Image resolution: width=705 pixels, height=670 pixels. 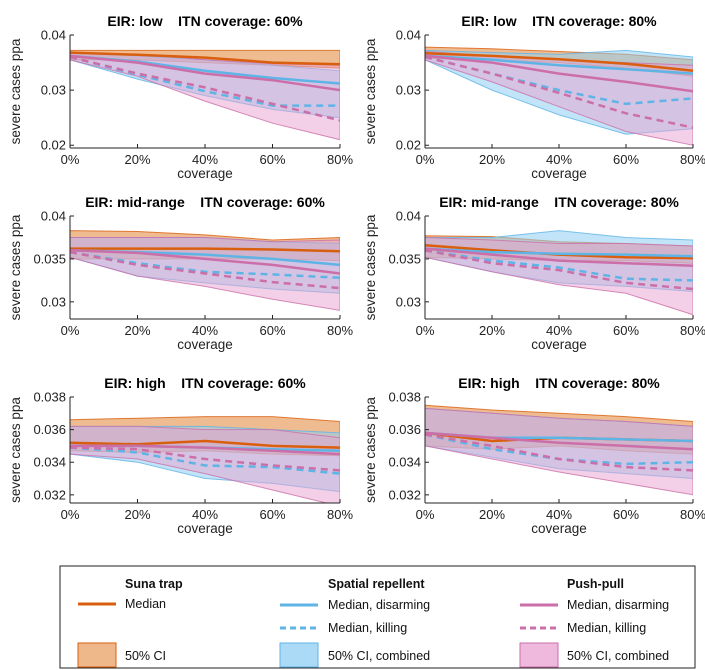 What do you see at coordinates (618, 656) in the screenshot?
I see `legend-label-pushpull-ci: 50% CI, combined` at bounding box center [618, 656].